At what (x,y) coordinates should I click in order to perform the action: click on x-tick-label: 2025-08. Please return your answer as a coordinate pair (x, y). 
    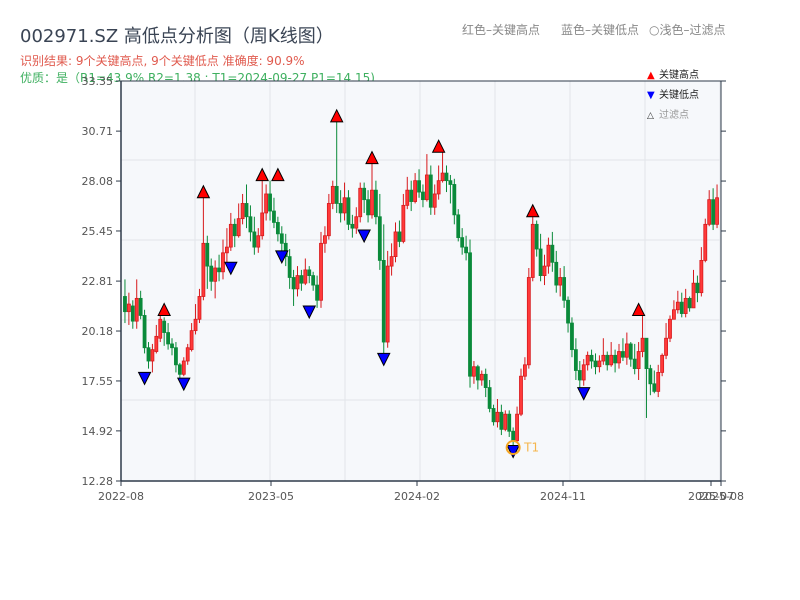
    Looking at the image, I should click on (721, 496).